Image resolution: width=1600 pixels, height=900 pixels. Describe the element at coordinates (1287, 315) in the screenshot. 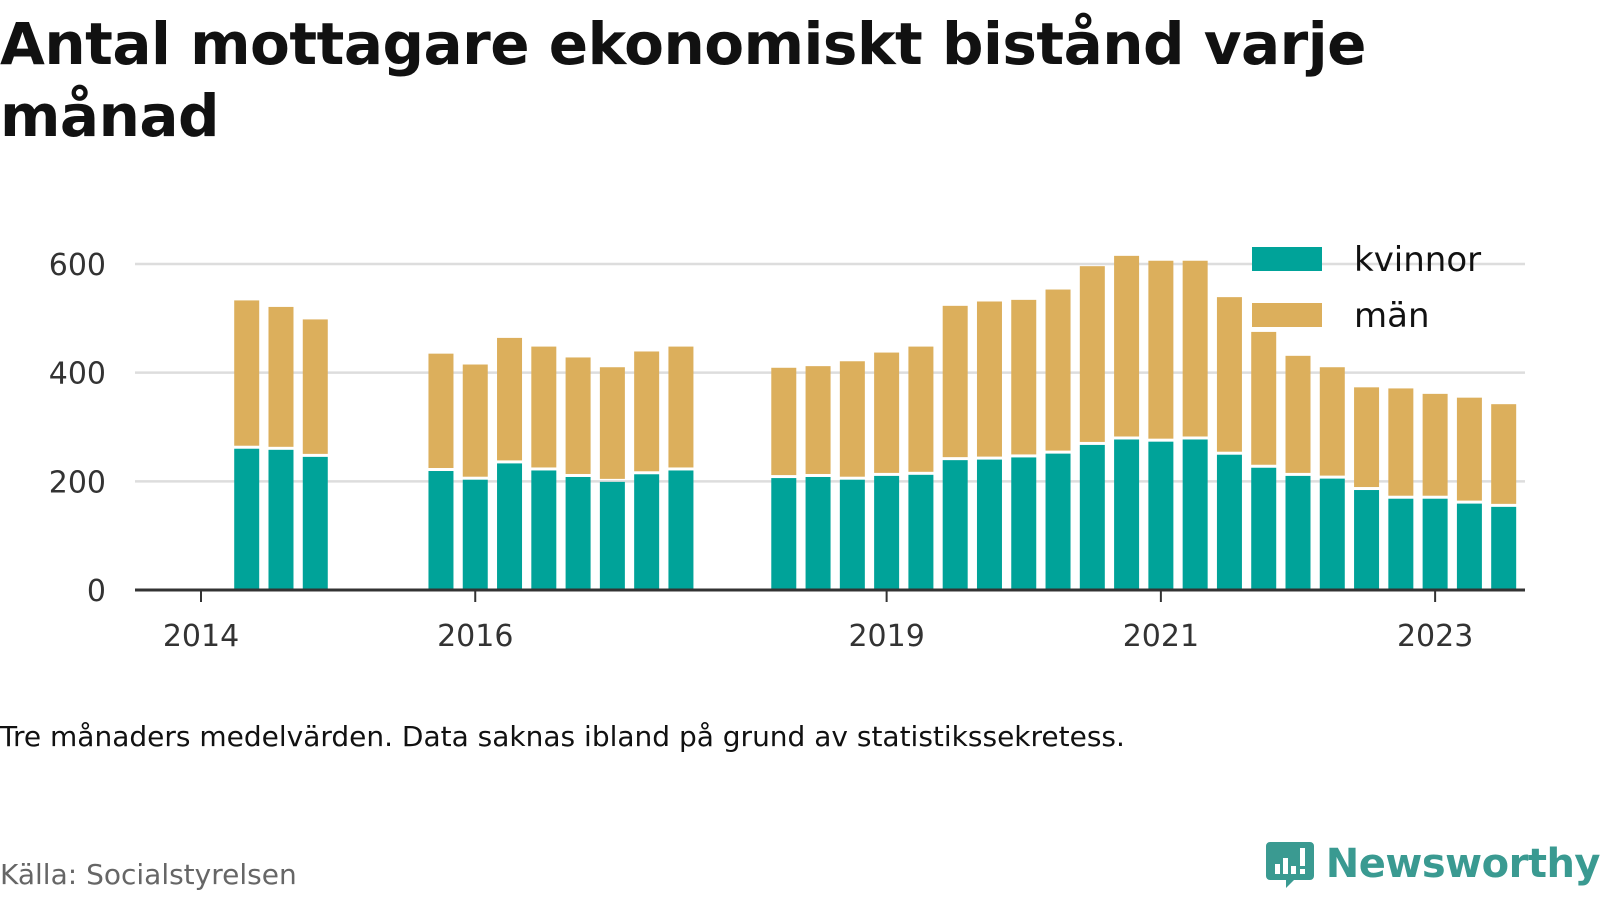

I see `legend-swatch-man` at that location.